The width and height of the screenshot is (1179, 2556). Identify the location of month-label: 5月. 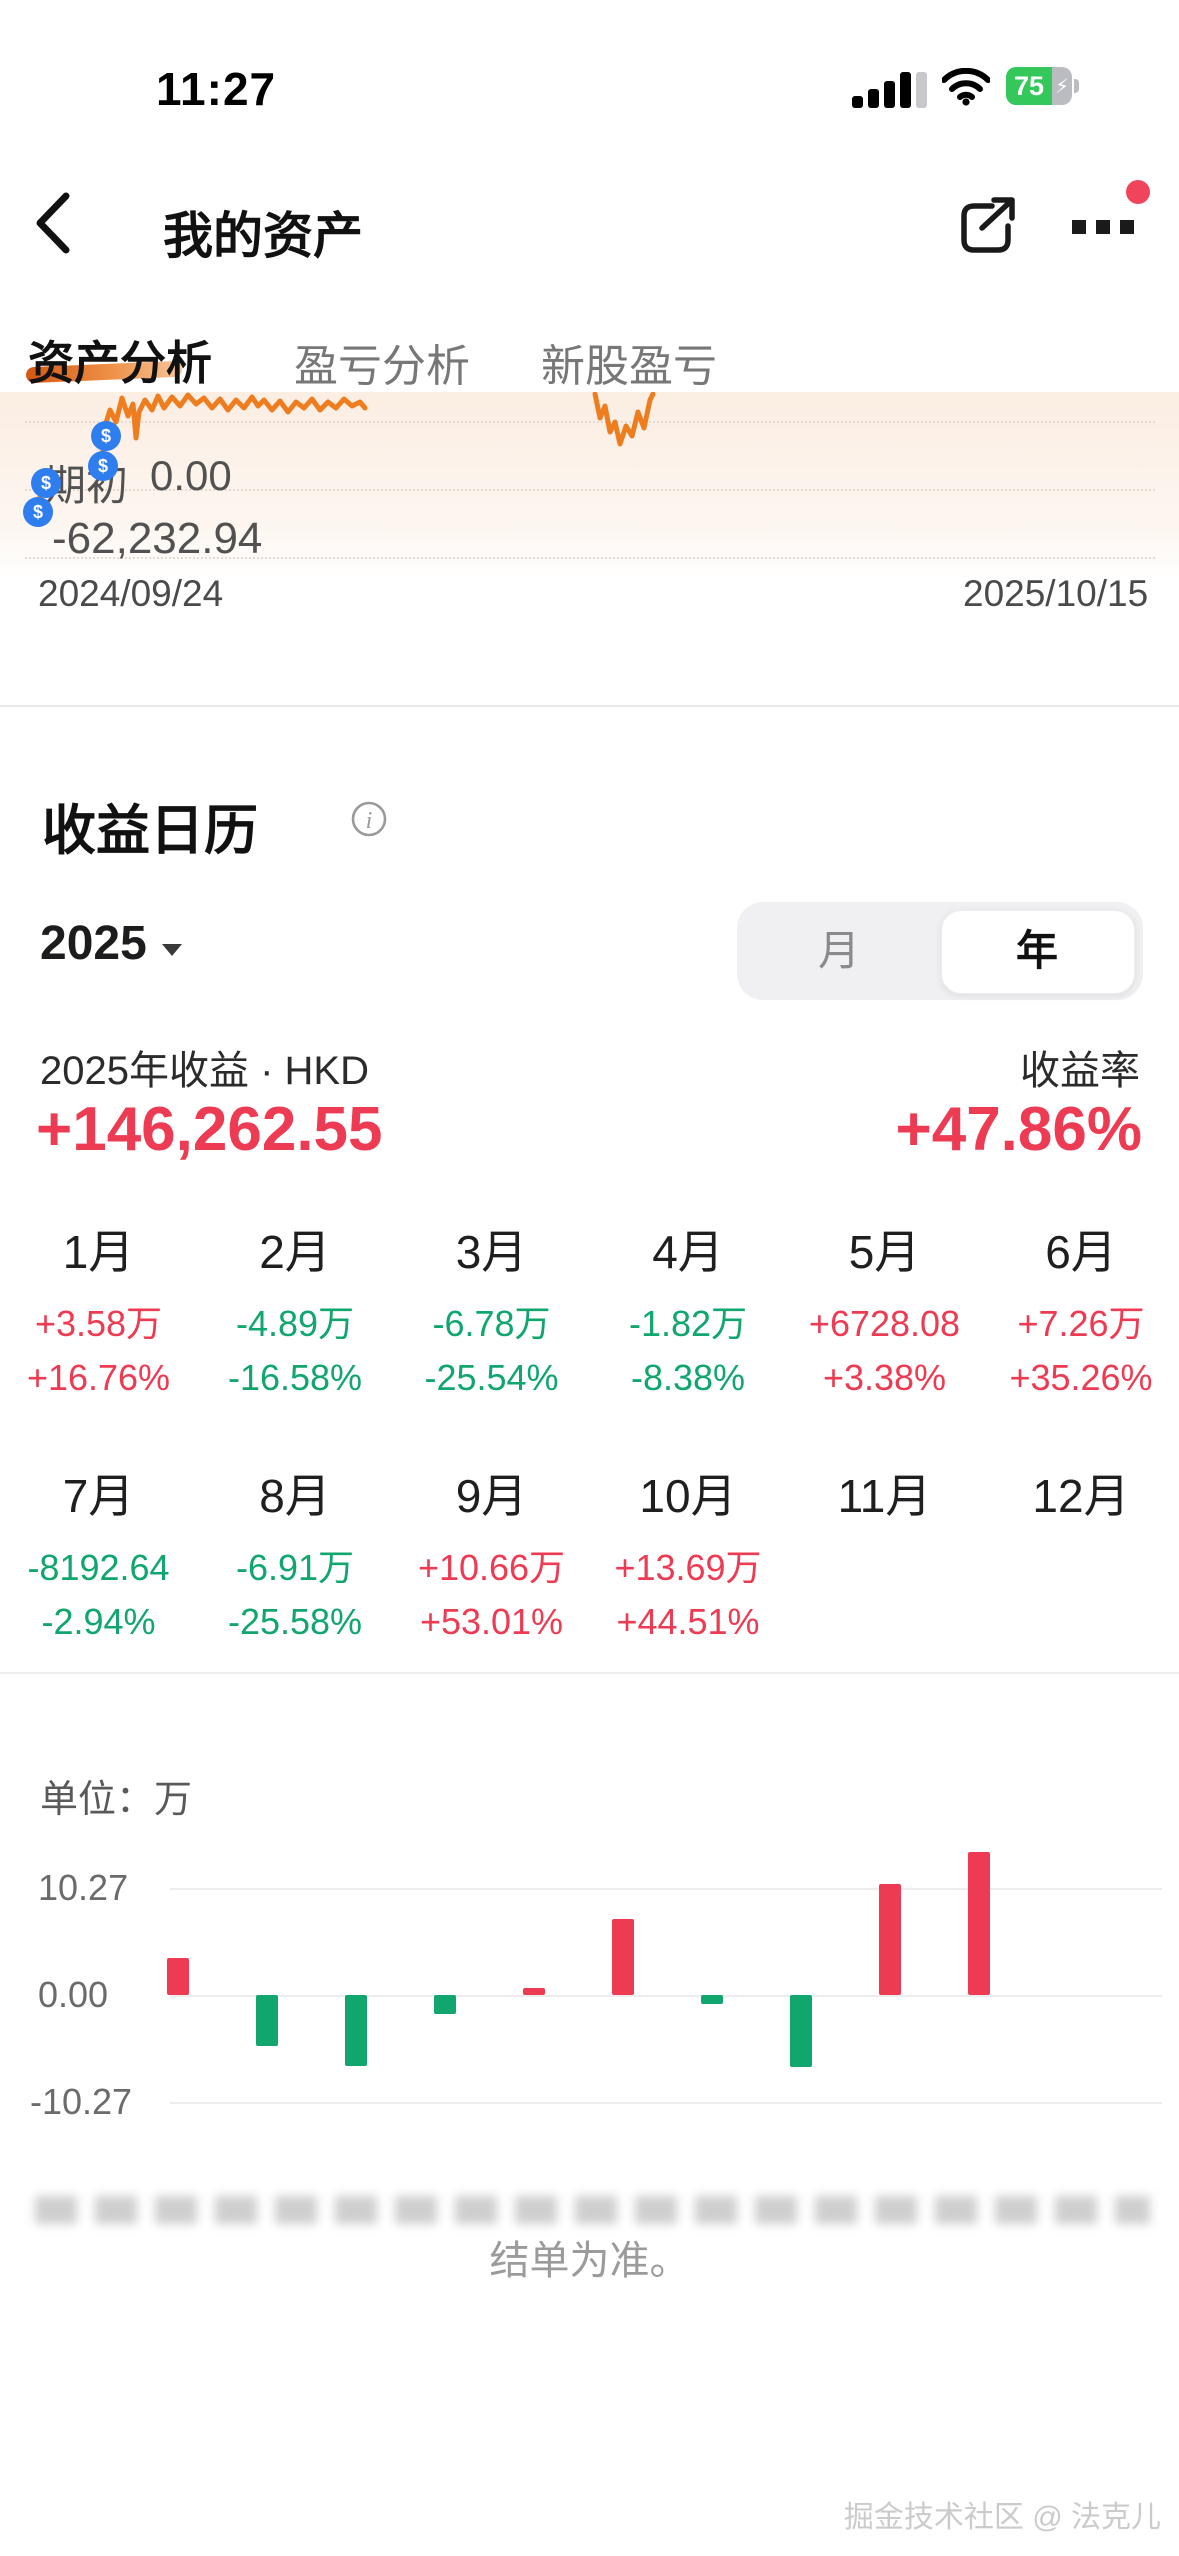
(884, 1252).